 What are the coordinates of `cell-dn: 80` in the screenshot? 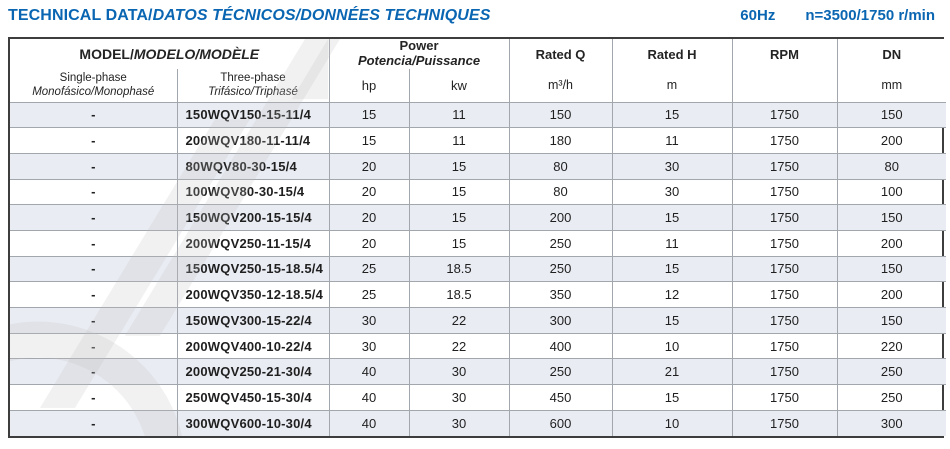 It's located at (891, 166).